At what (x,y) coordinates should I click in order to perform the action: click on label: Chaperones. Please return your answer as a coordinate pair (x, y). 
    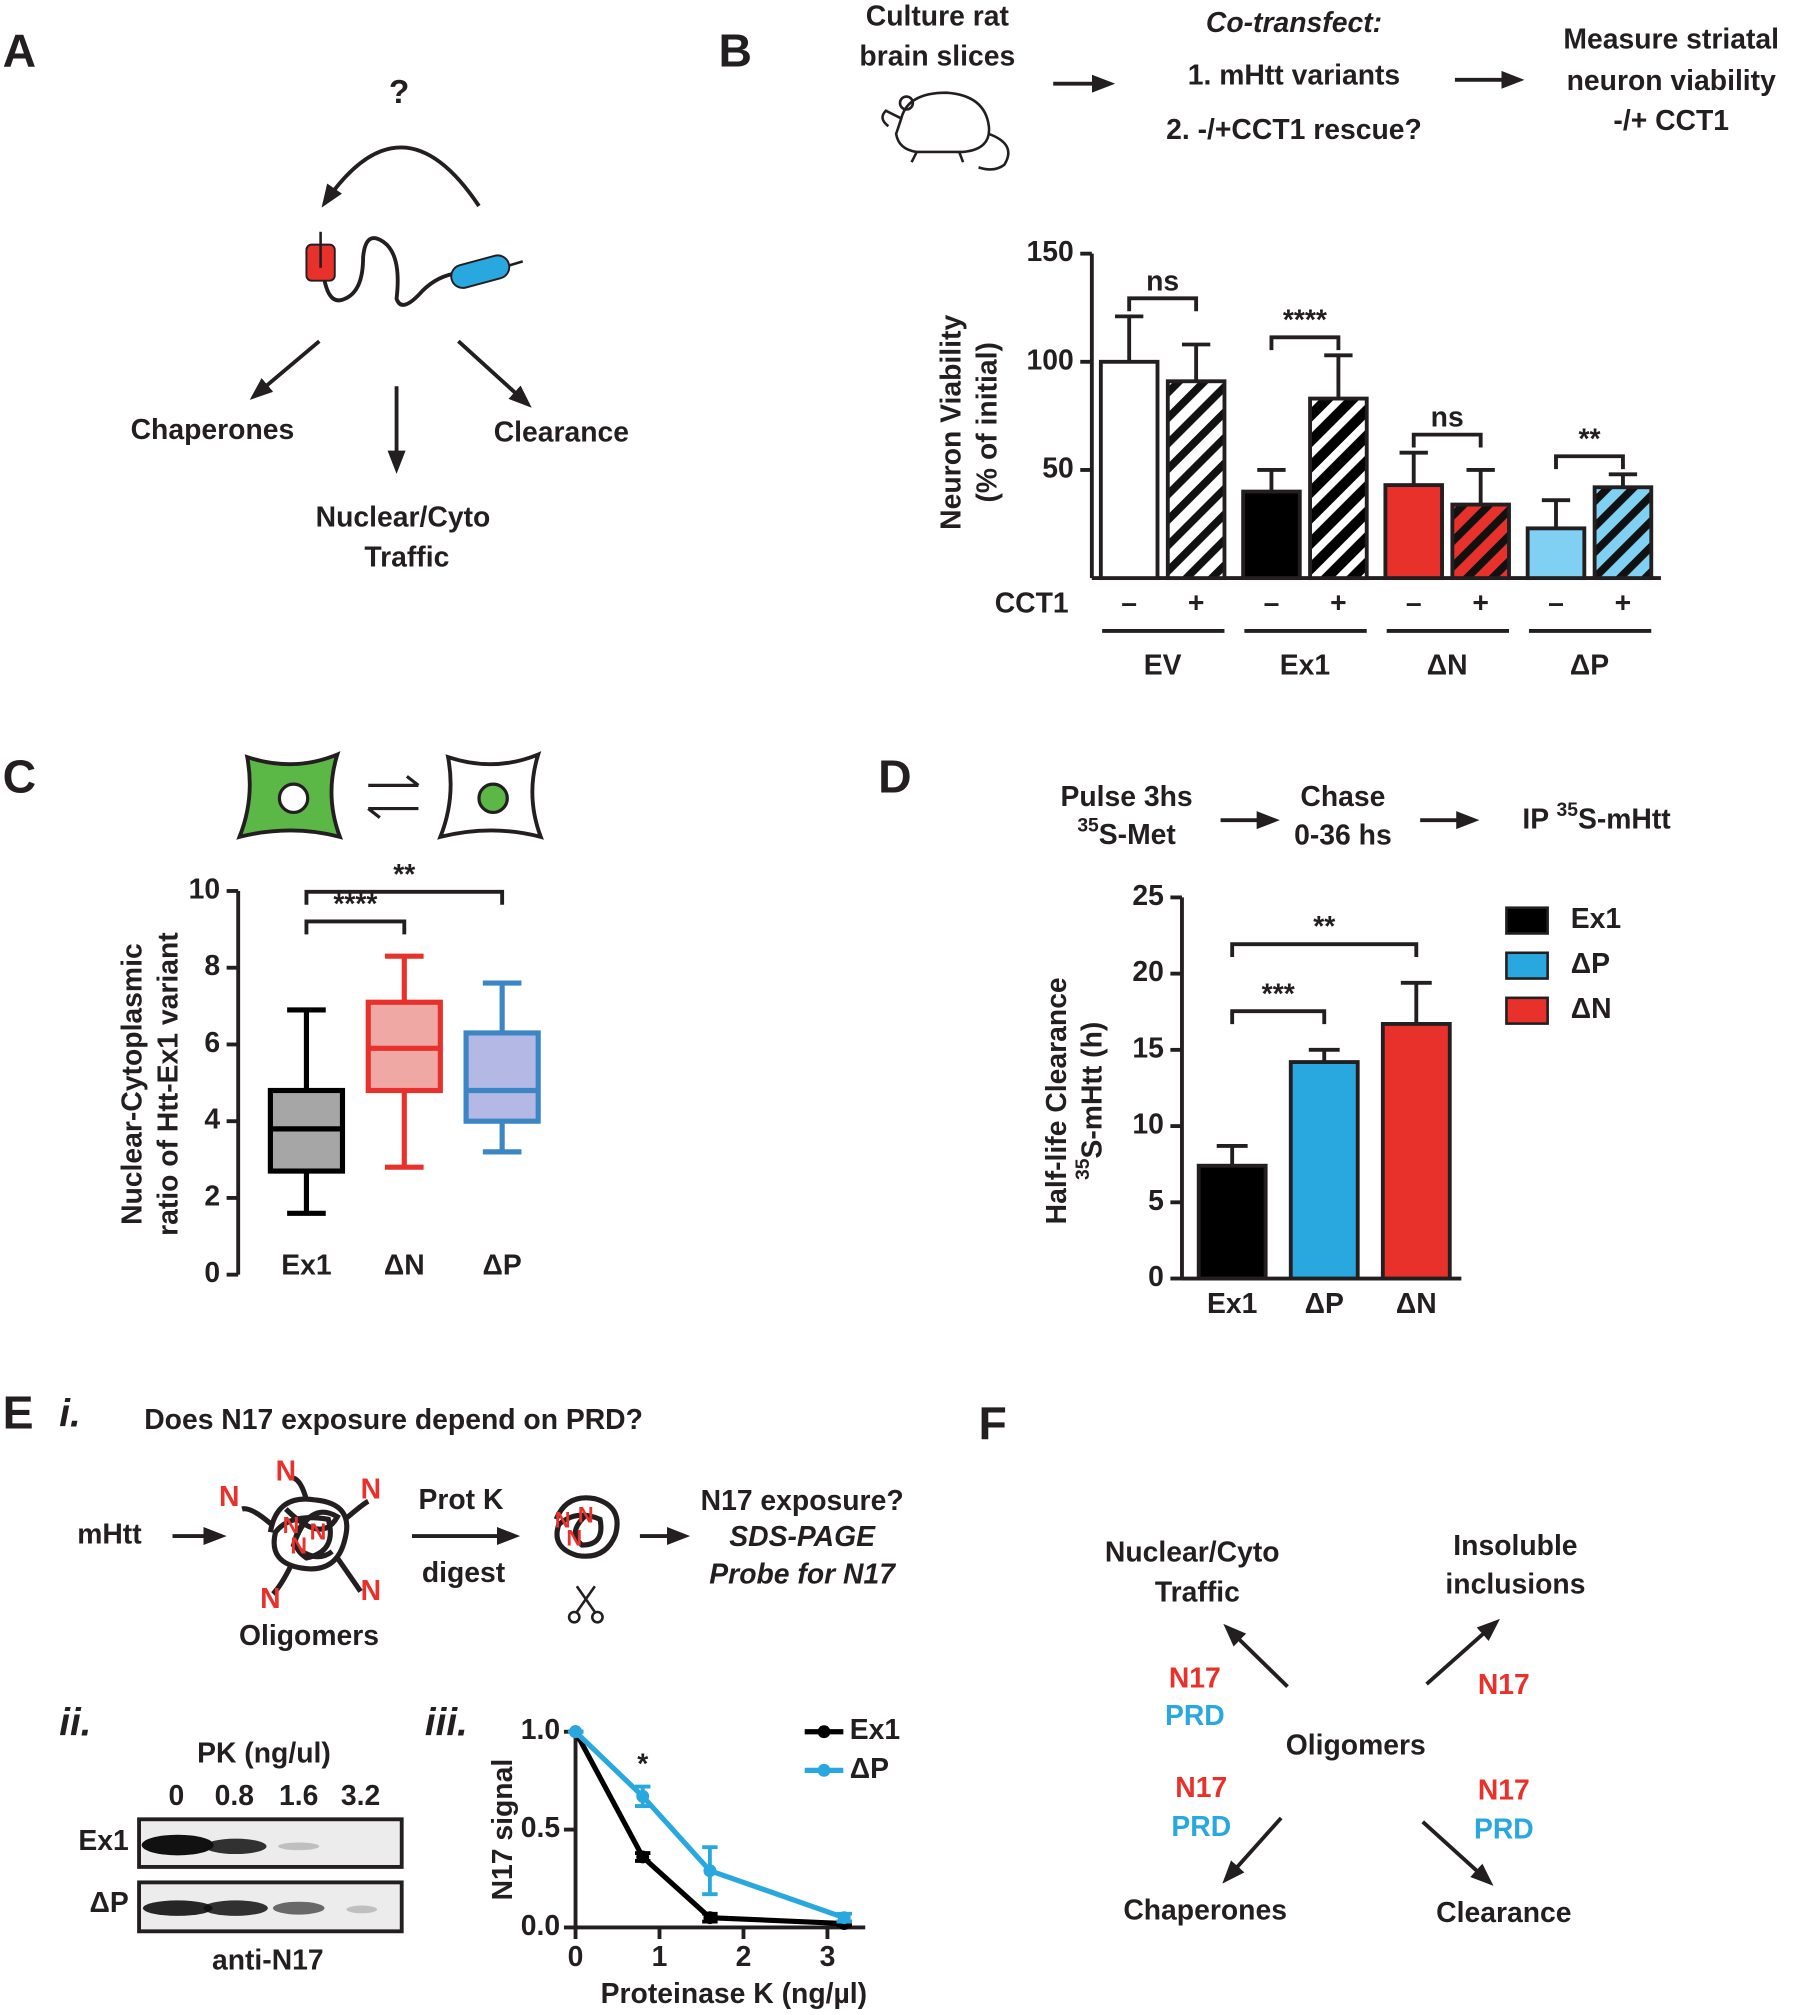
    Looking at the image, I should click on (1205, 1910).